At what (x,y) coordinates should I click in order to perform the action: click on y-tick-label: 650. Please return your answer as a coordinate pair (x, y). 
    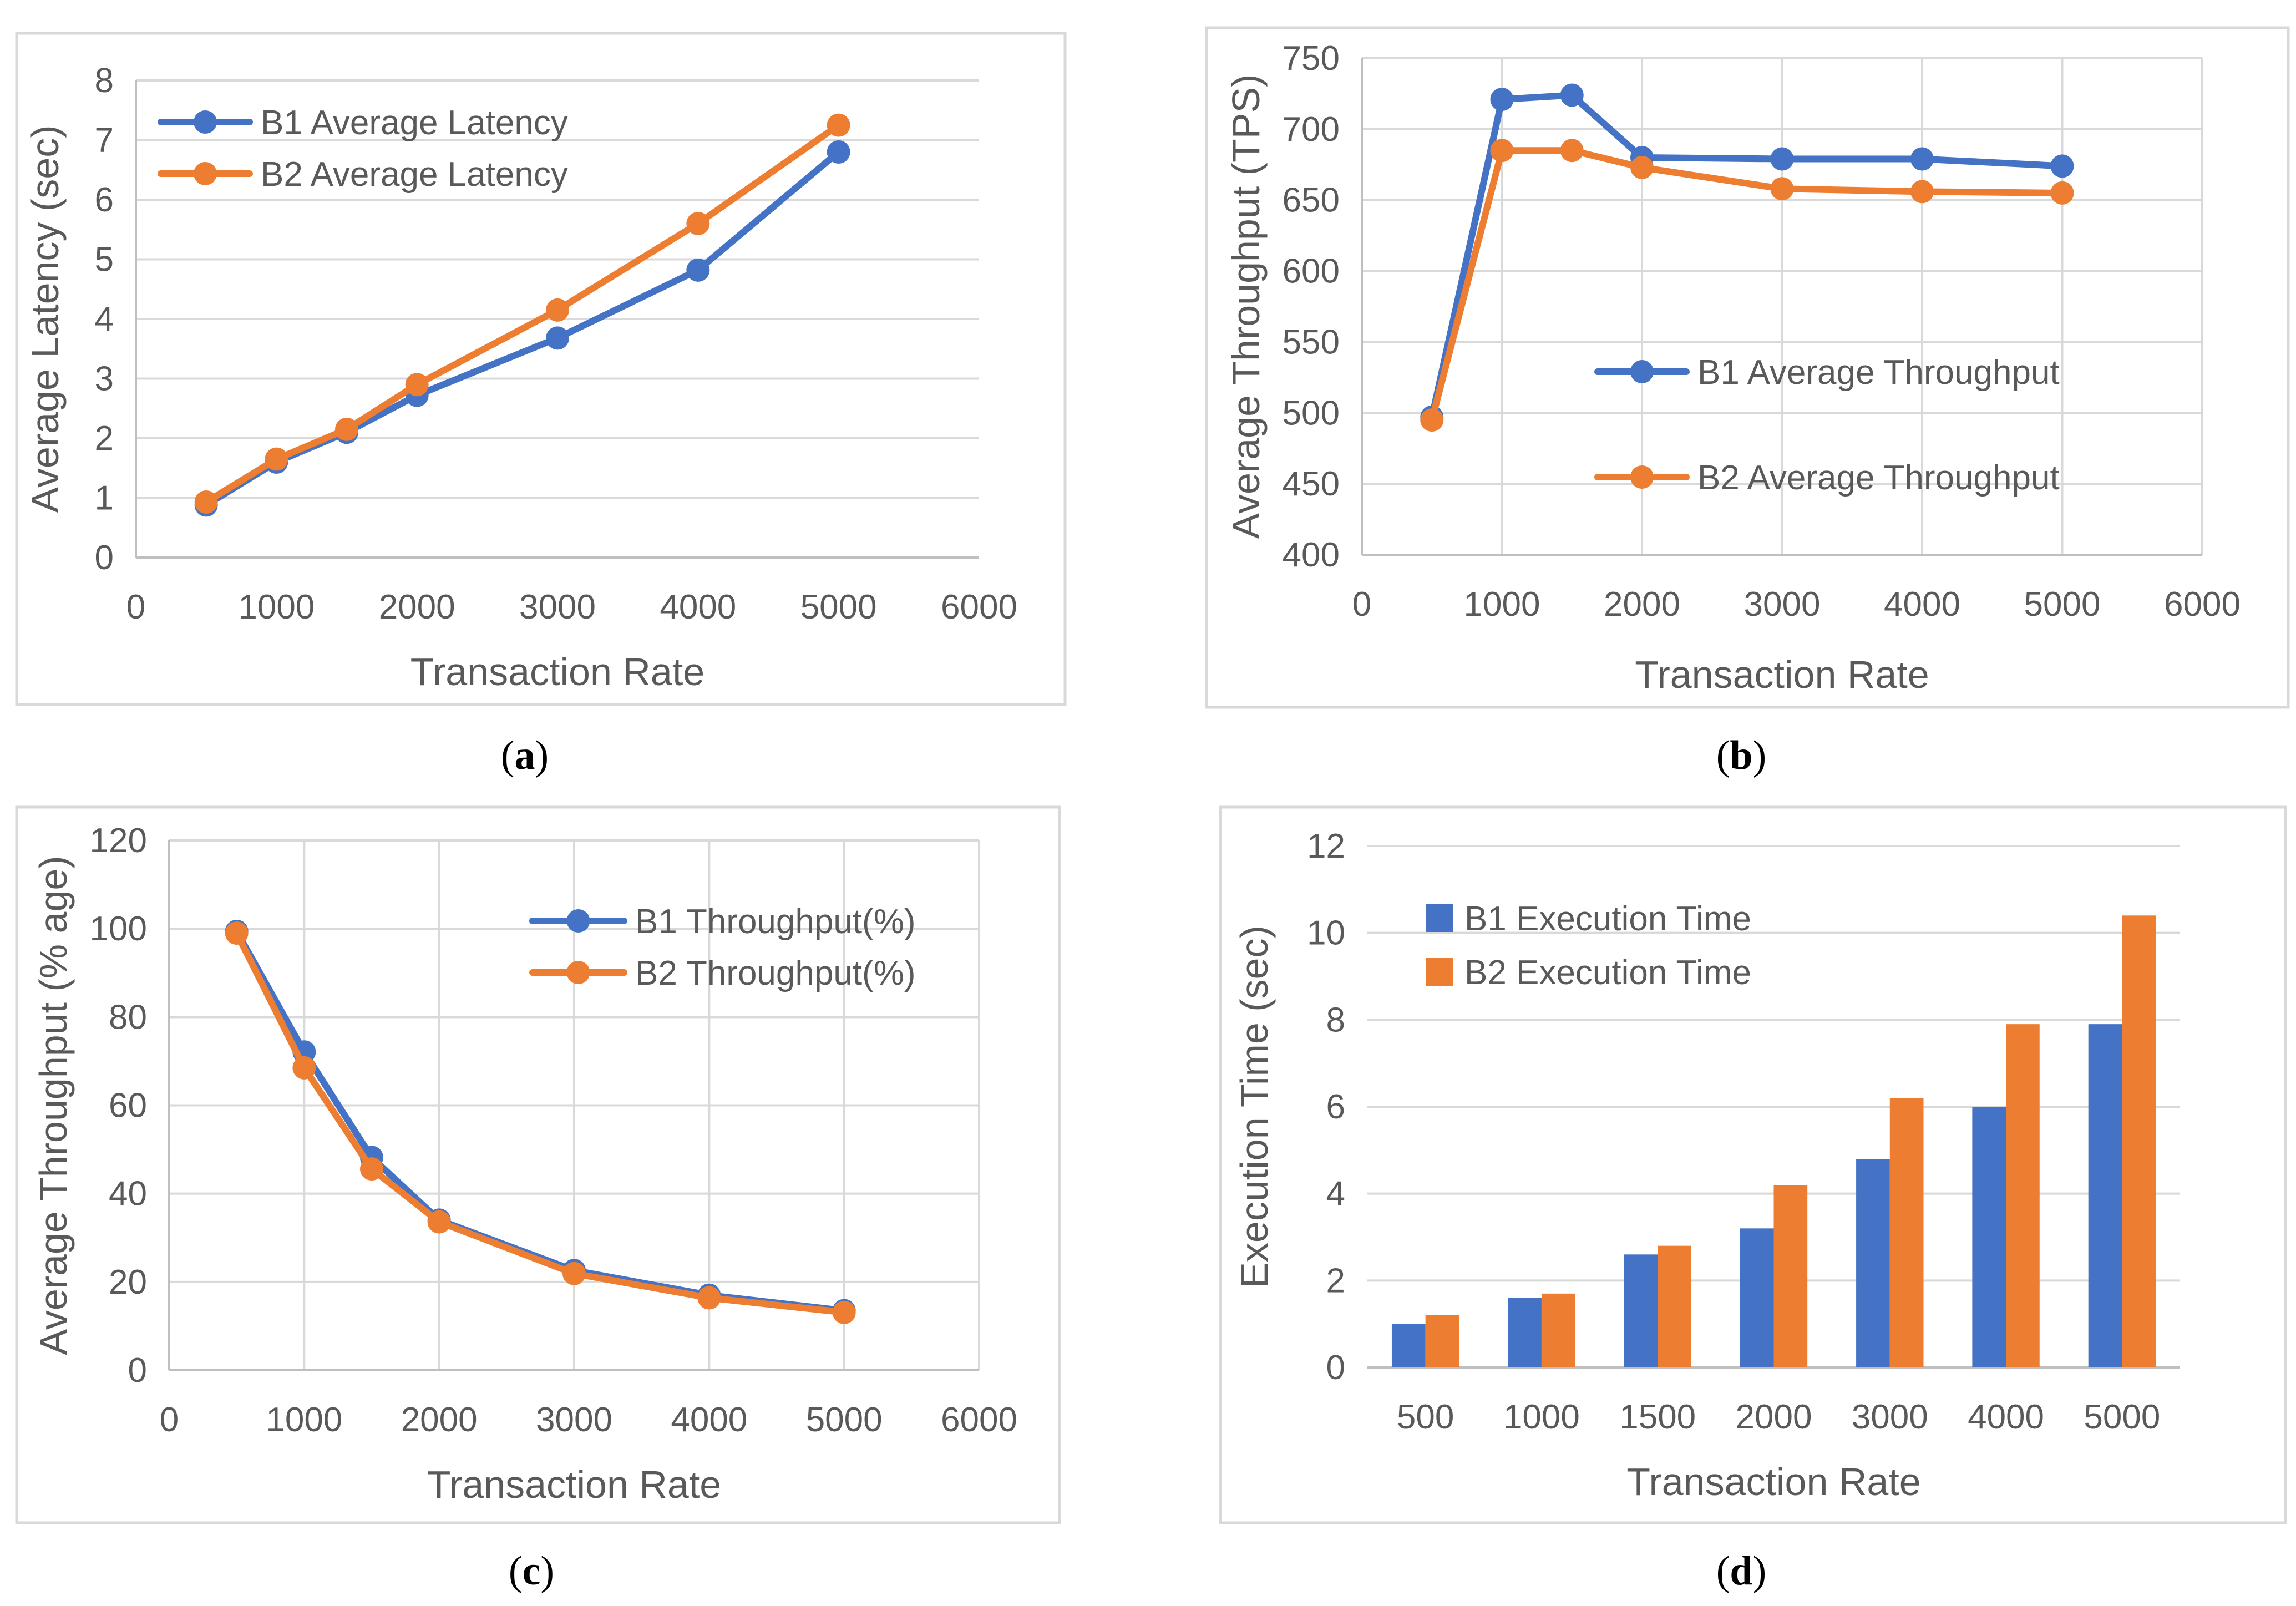
    Looking at the image, I should click on (1311, 201).